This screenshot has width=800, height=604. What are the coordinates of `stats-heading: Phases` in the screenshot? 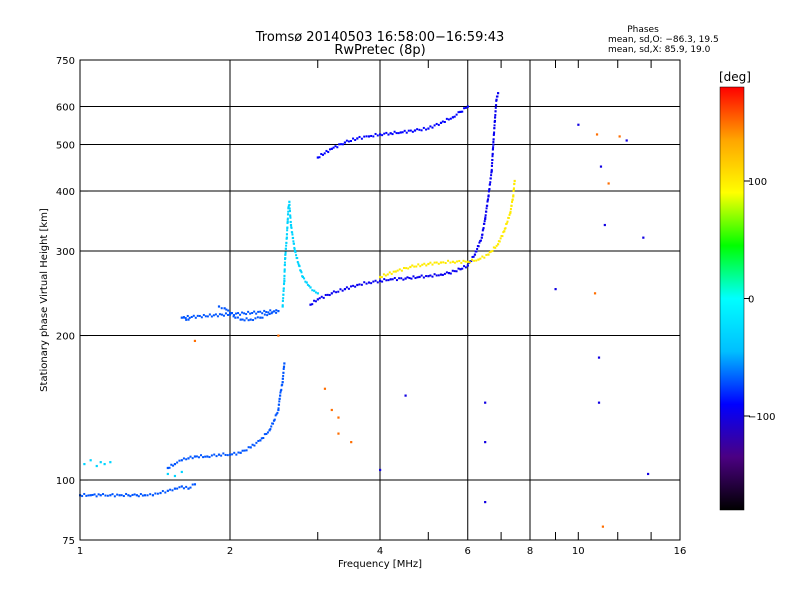 It's located at (643, 30).